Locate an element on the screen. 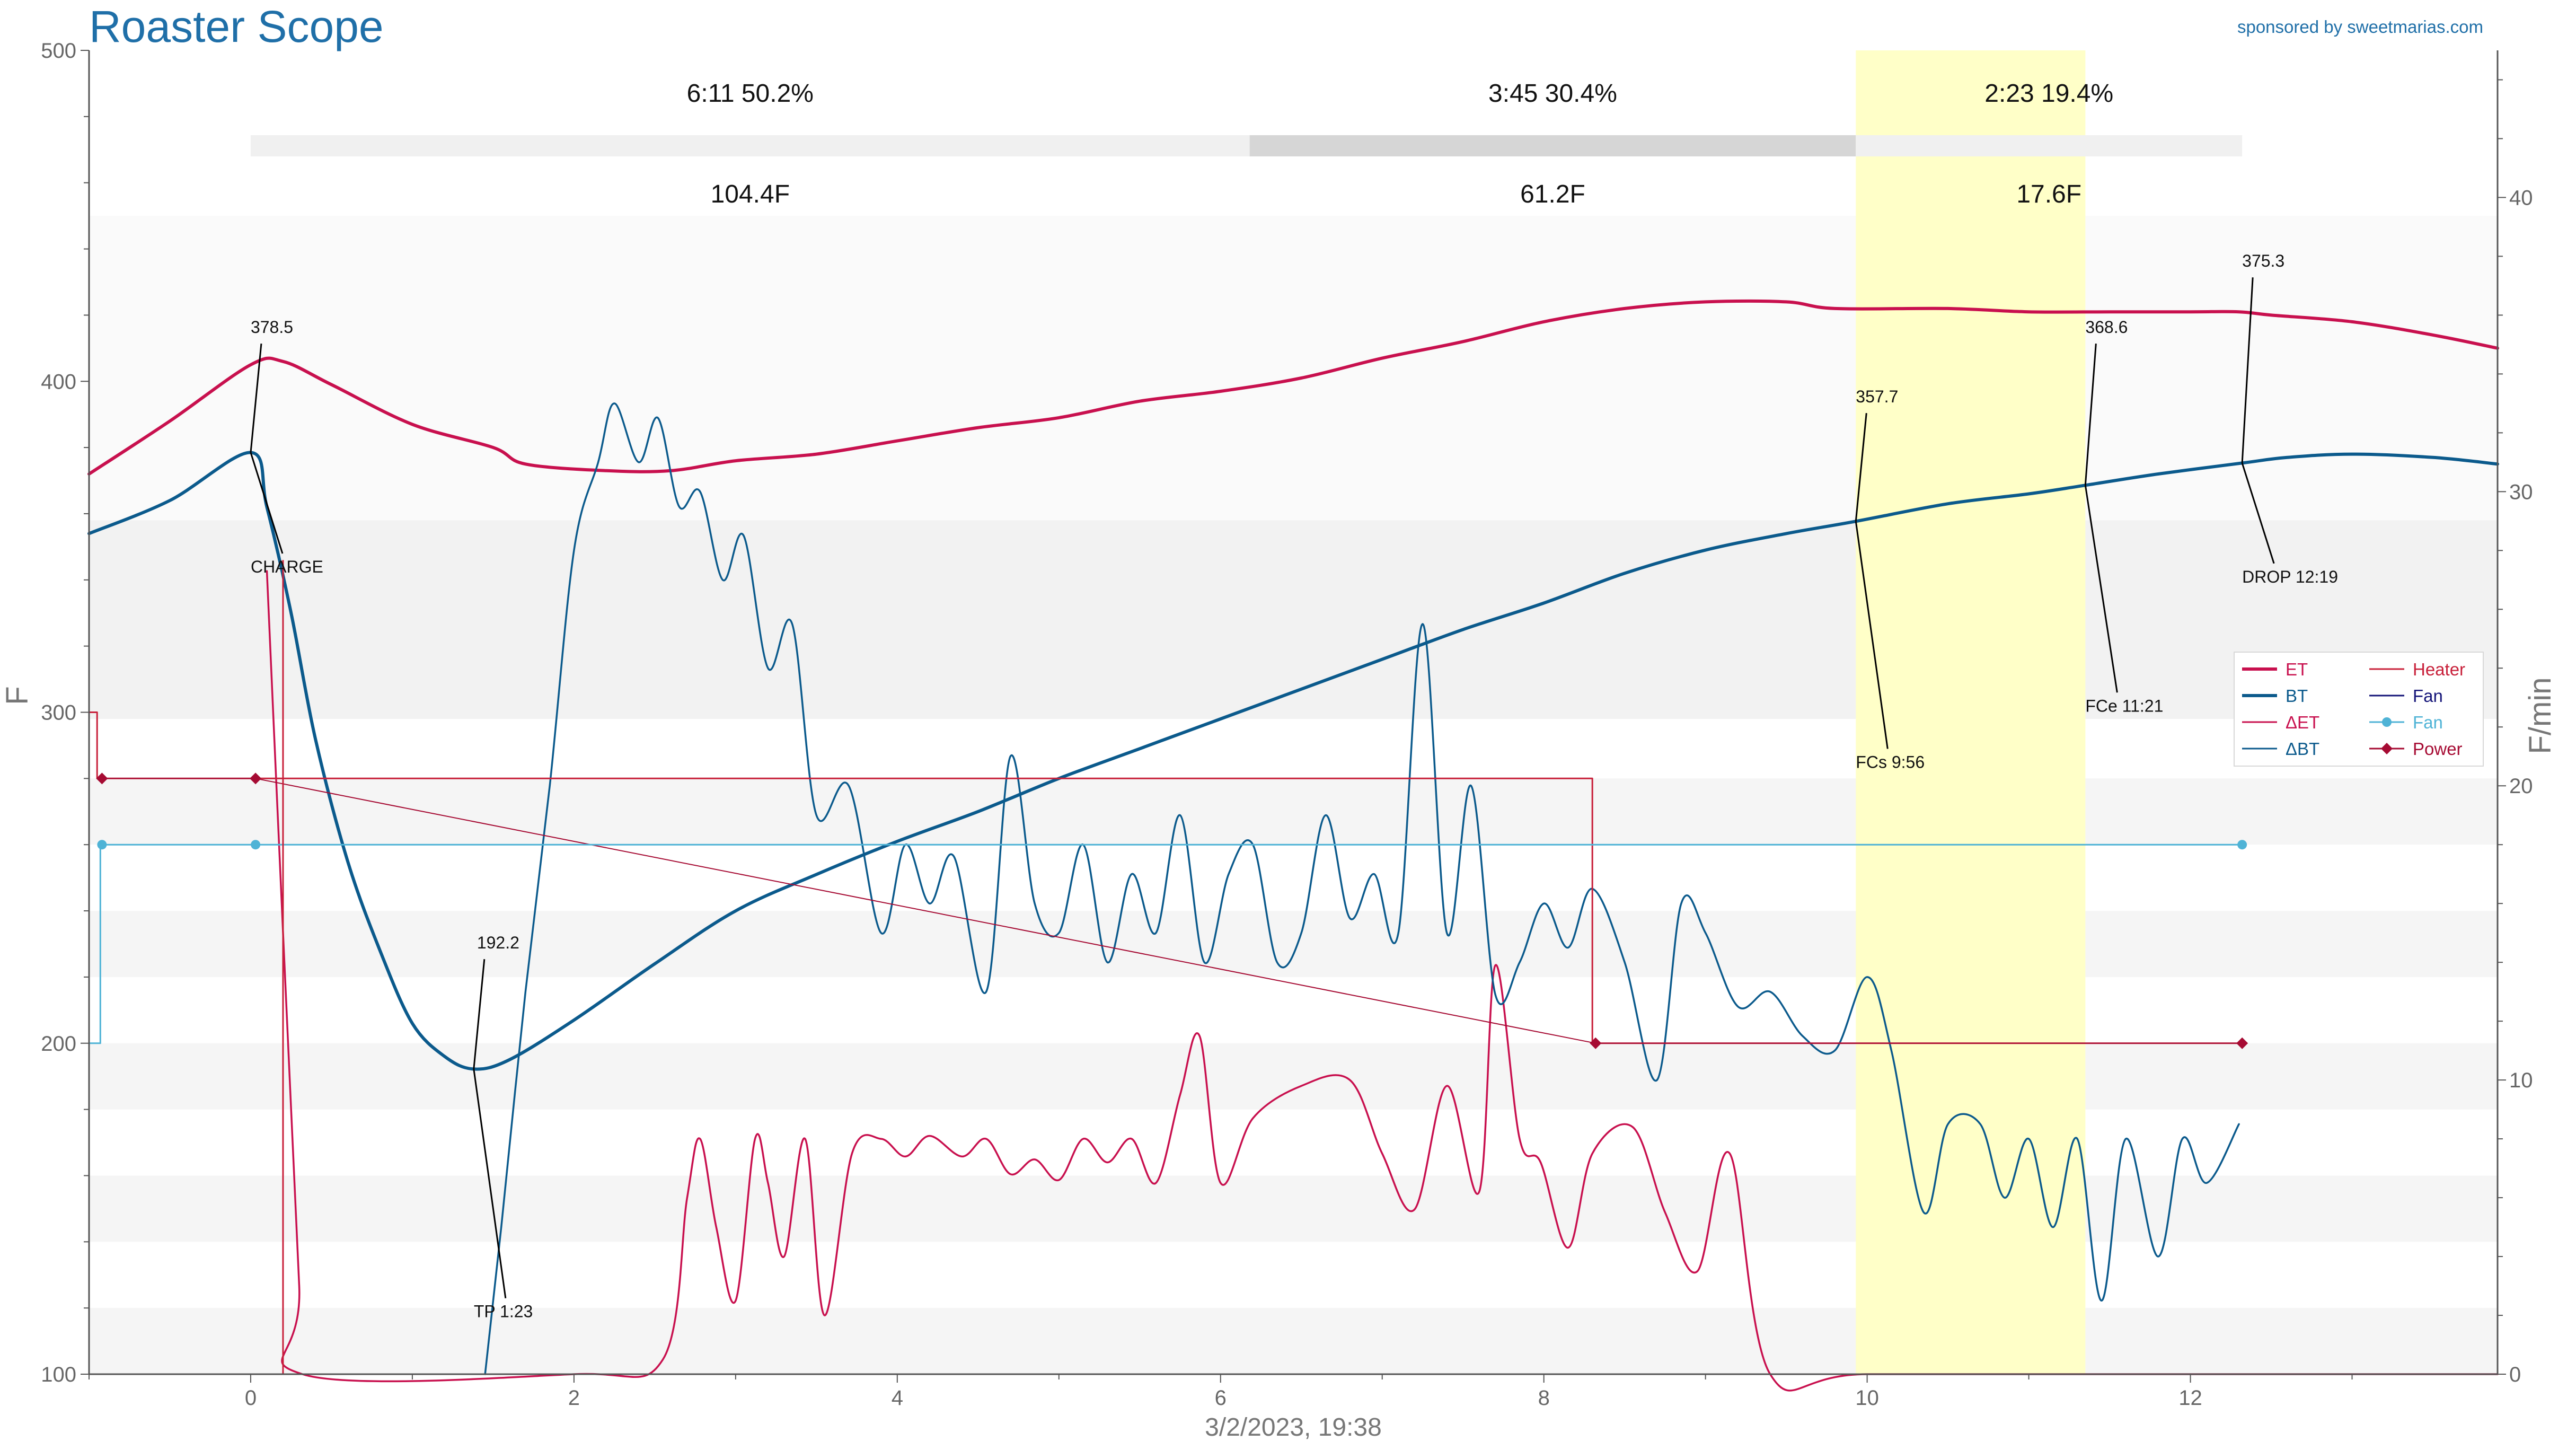  legend-label-3: Fan is located at coordinates (2428, 696).